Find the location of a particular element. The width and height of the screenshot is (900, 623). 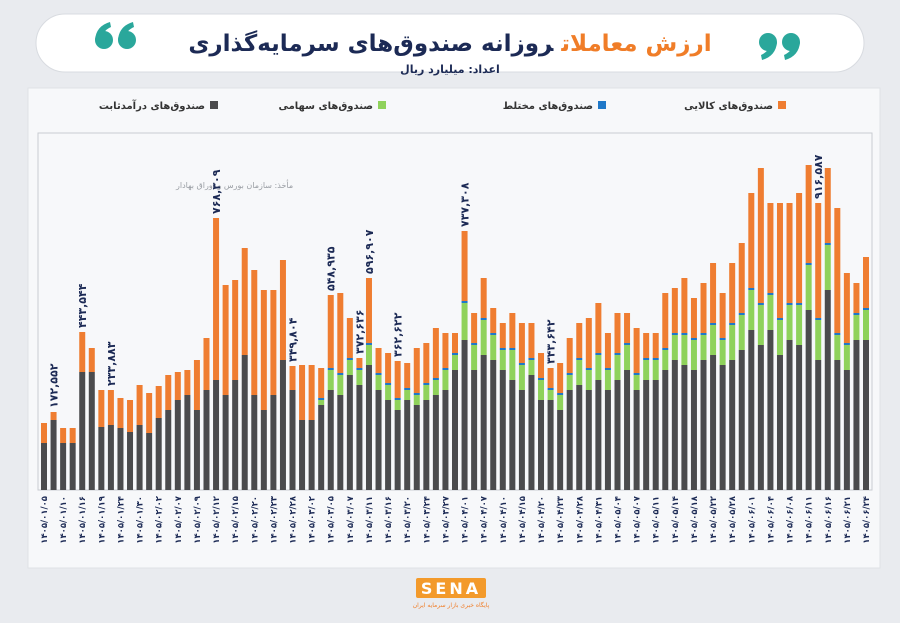

x-tick-label: ۱۴۰۵/۰۳/۲۴ is located at coordinates (427, 520).